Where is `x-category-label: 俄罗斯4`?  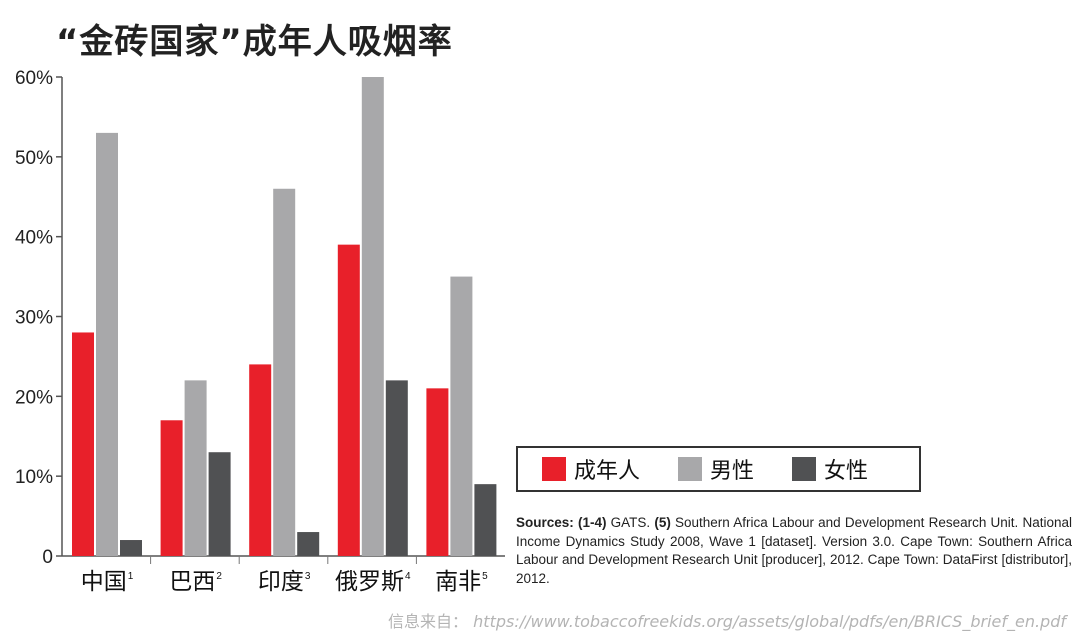 x-category-label: 俄罗斯4 is located at coordinates (373, 582).